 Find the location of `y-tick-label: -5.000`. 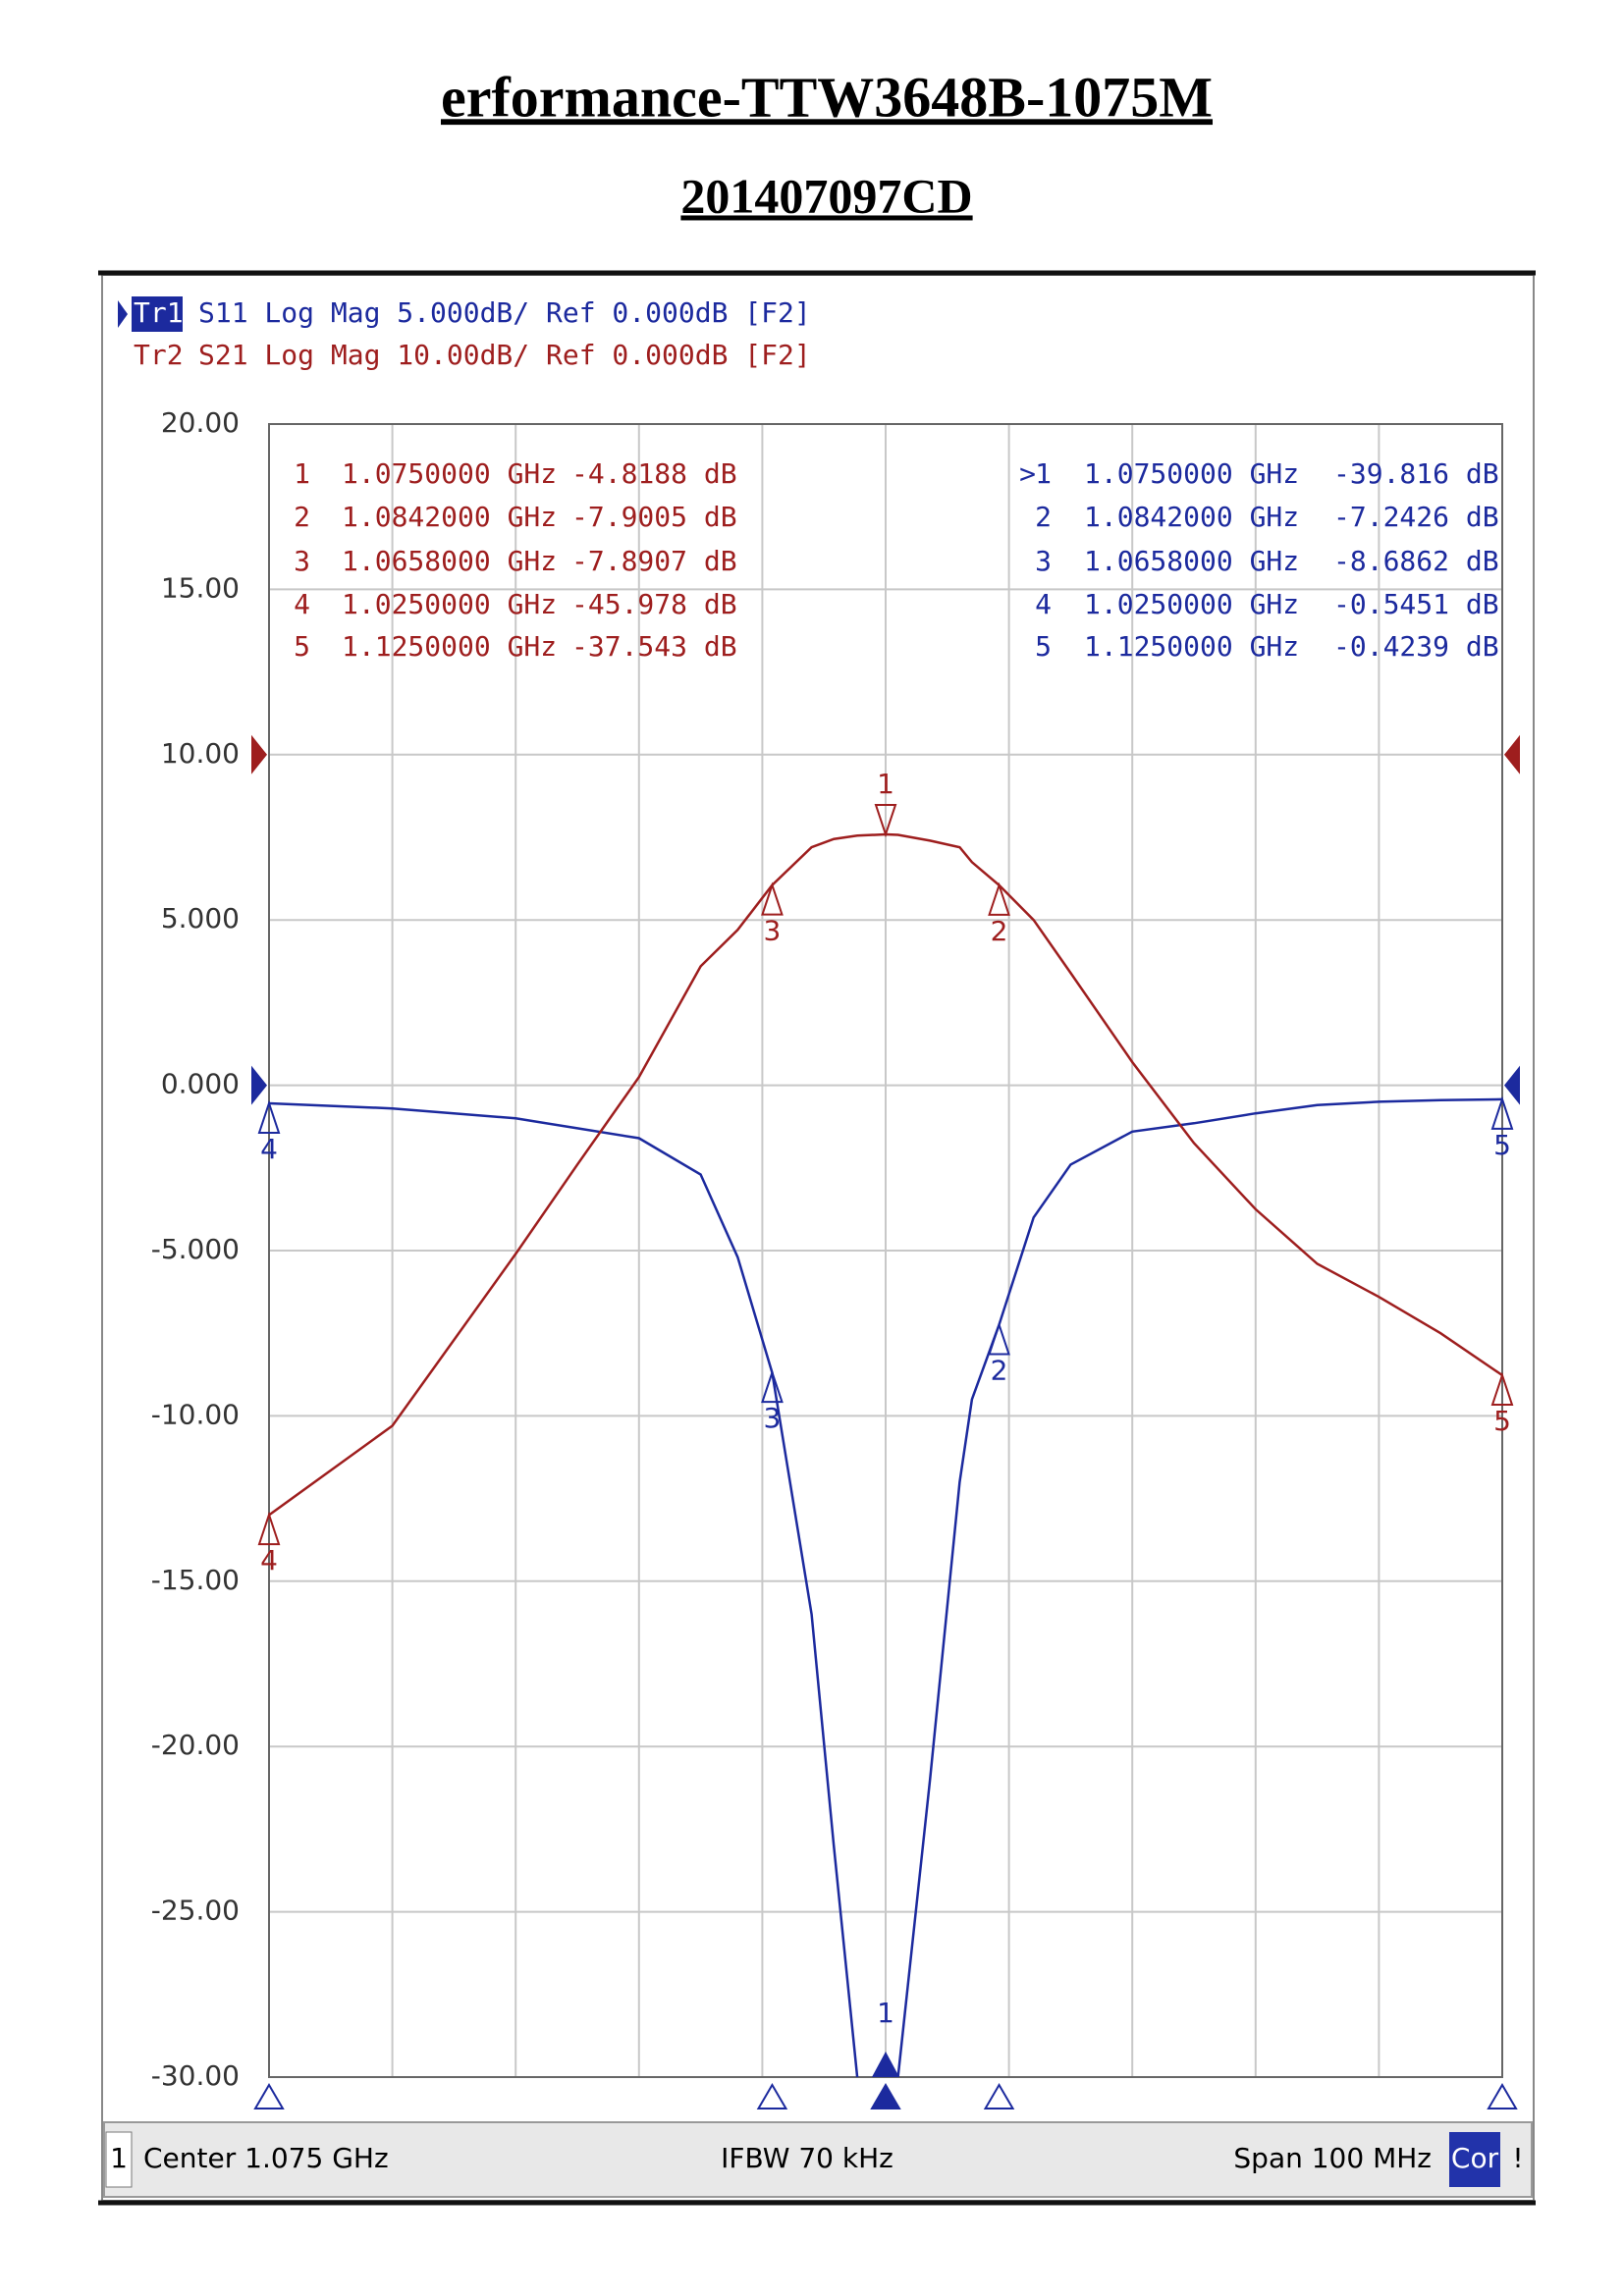

y-tick-label: -5.000 is located at coordinates (195, 1249).